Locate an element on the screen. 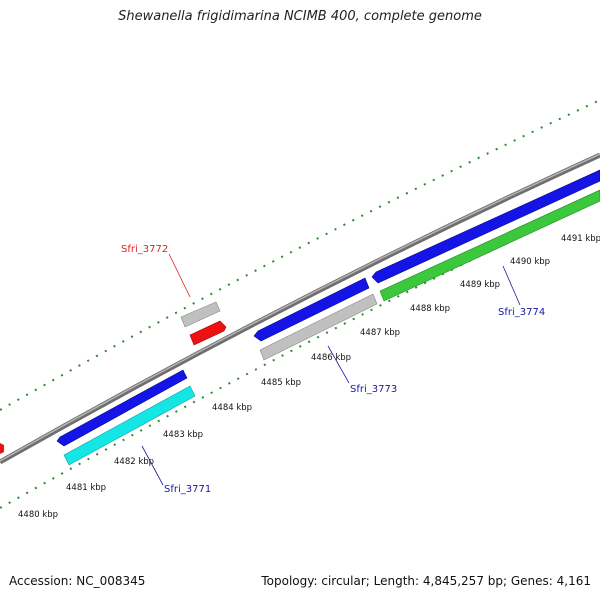  gene-red-left-edge is located at coordinates (2, 448).